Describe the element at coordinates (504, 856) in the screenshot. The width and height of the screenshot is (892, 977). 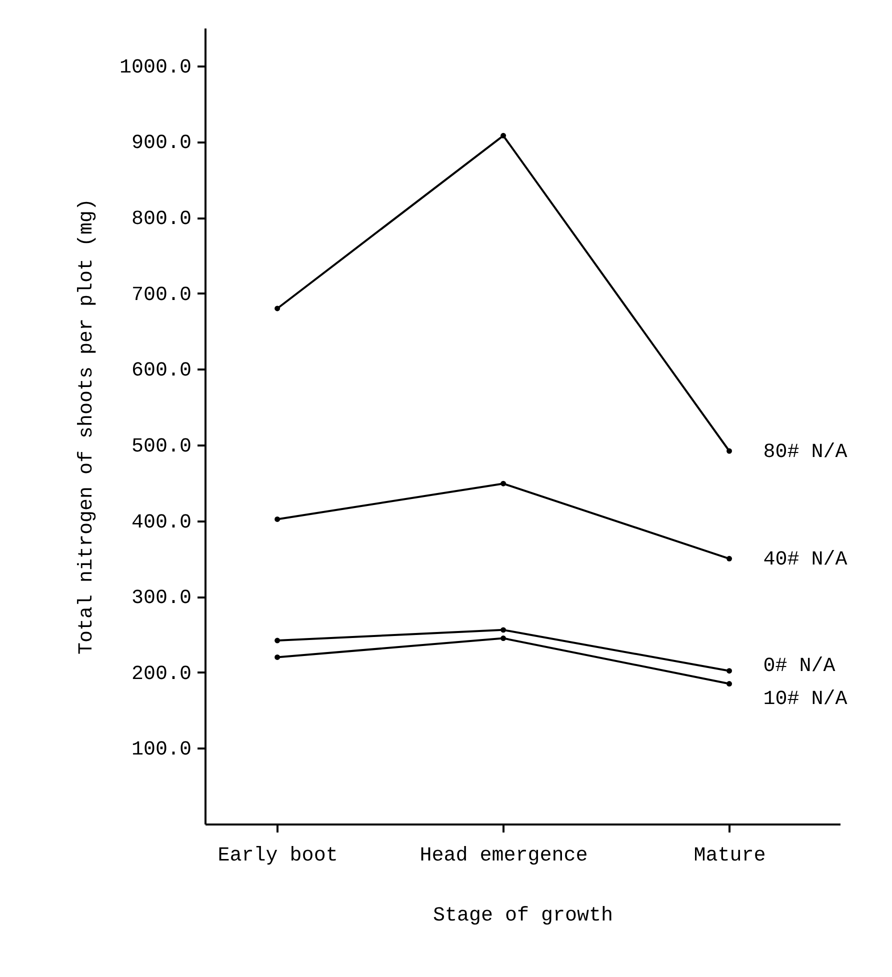
I see `x-tick-label: Head emergence` at that location.